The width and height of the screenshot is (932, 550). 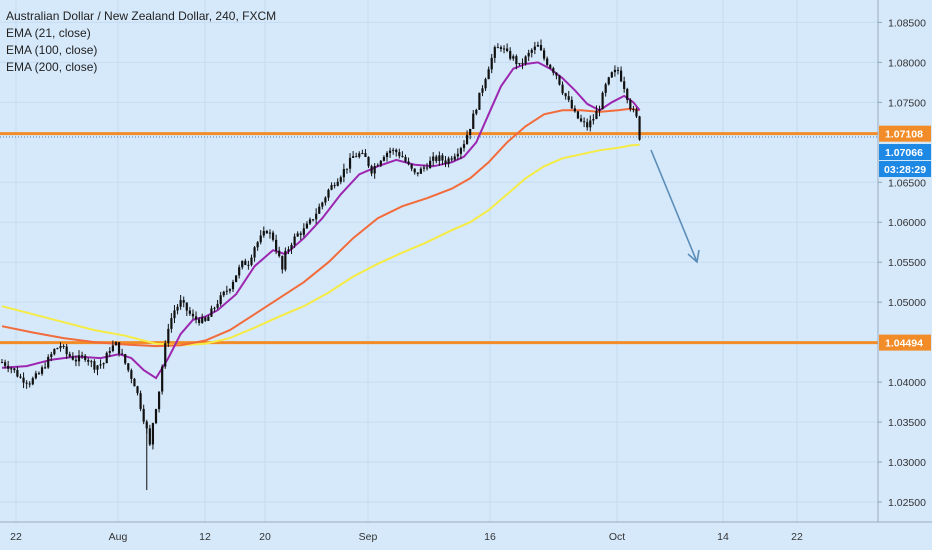 I want to click on indicator-ema21: EMA (21, close), so click(x=48, y=33).